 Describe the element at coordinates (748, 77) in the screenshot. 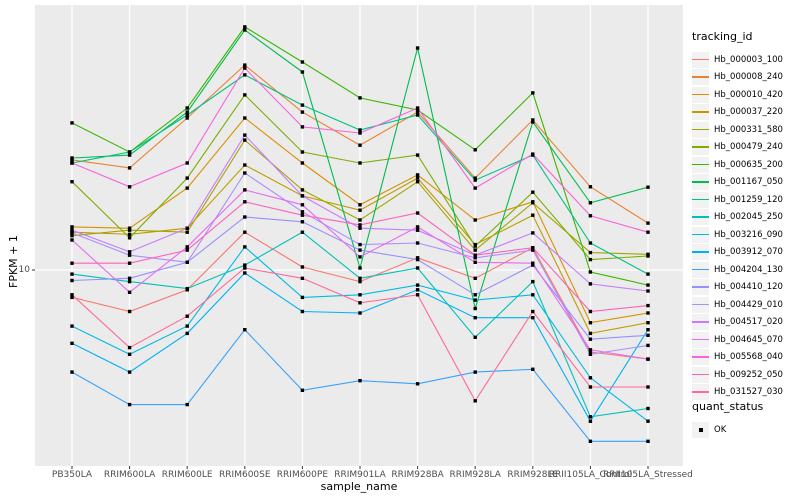

I see `legend-label: Hb_000008_240` at that location.